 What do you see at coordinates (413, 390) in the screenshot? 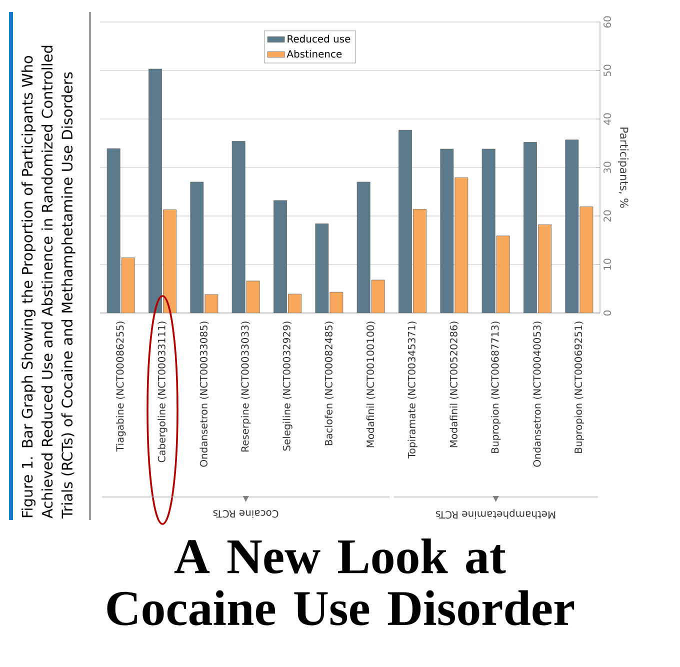
I see `x-tick-label: Topiramate (NCT00345371)` at bounding box center [413, 390].